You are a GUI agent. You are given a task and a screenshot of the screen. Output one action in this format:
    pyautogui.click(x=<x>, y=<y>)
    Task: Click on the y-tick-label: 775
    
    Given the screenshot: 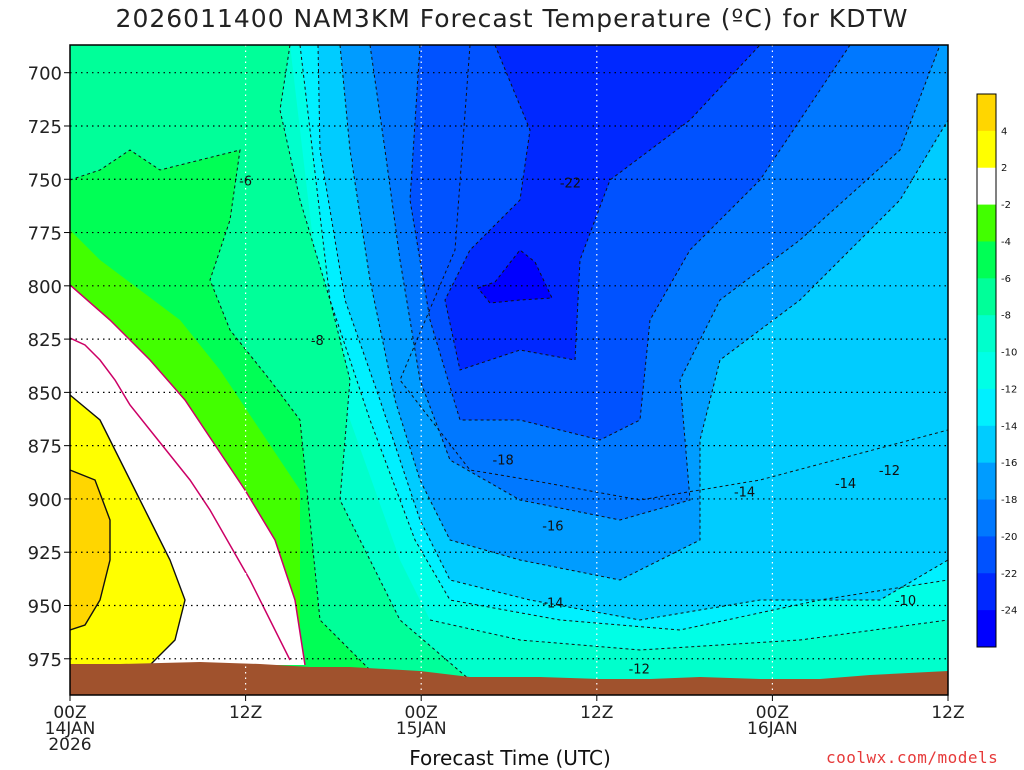 What is the action you would take?
    pyautogui.click(x=45, y=234)
    